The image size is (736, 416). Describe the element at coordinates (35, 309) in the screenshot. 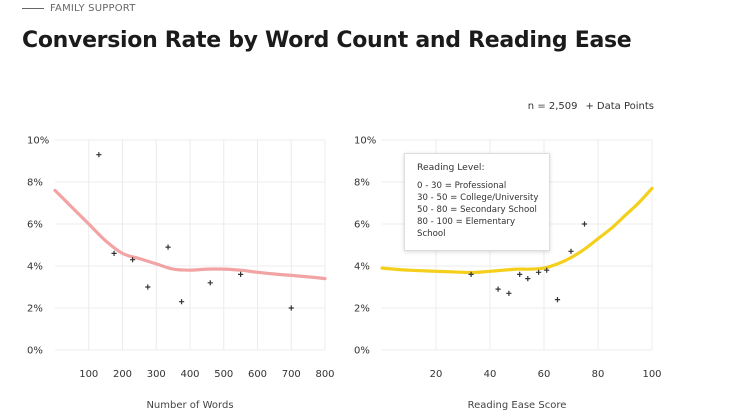

I see `words-ytick-label: 2%` at that location.